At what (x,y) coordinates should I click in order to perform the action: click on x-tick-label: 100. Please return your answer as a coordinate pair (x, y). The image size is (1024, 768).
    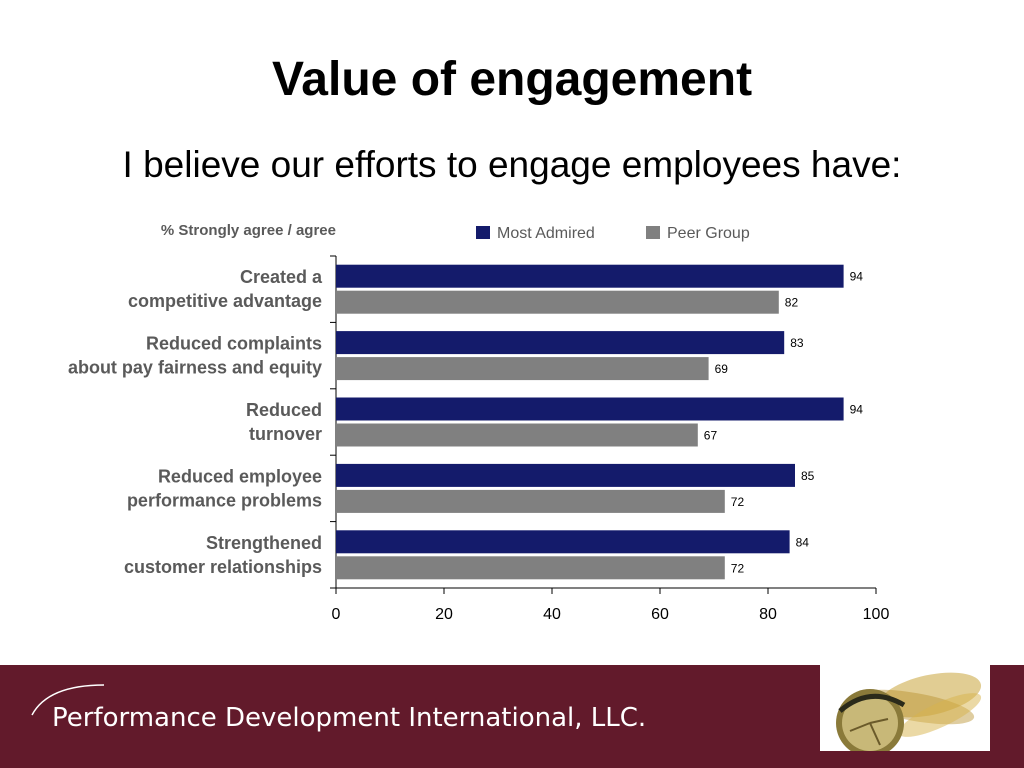
    Looking at the image, I should click on (876, 614).